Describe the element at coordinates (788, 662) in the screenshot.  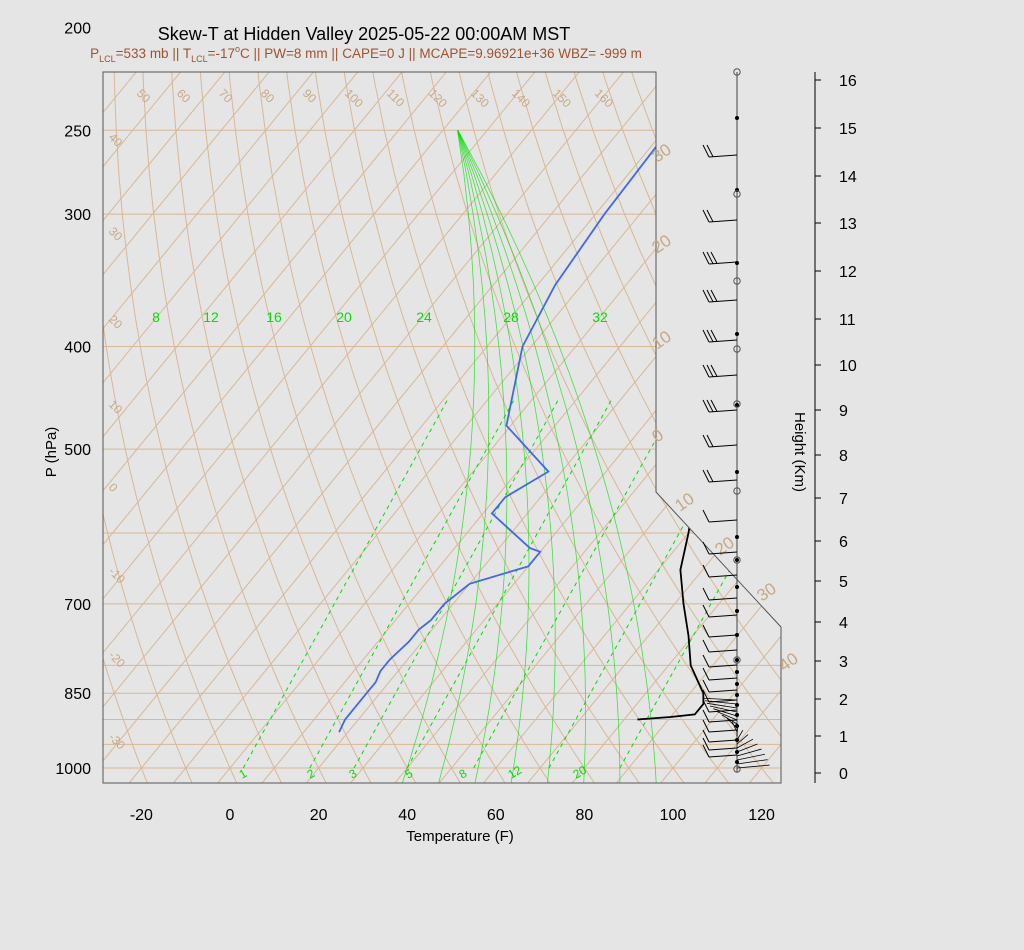
I see `isotherm-right-label: 40` at that location.